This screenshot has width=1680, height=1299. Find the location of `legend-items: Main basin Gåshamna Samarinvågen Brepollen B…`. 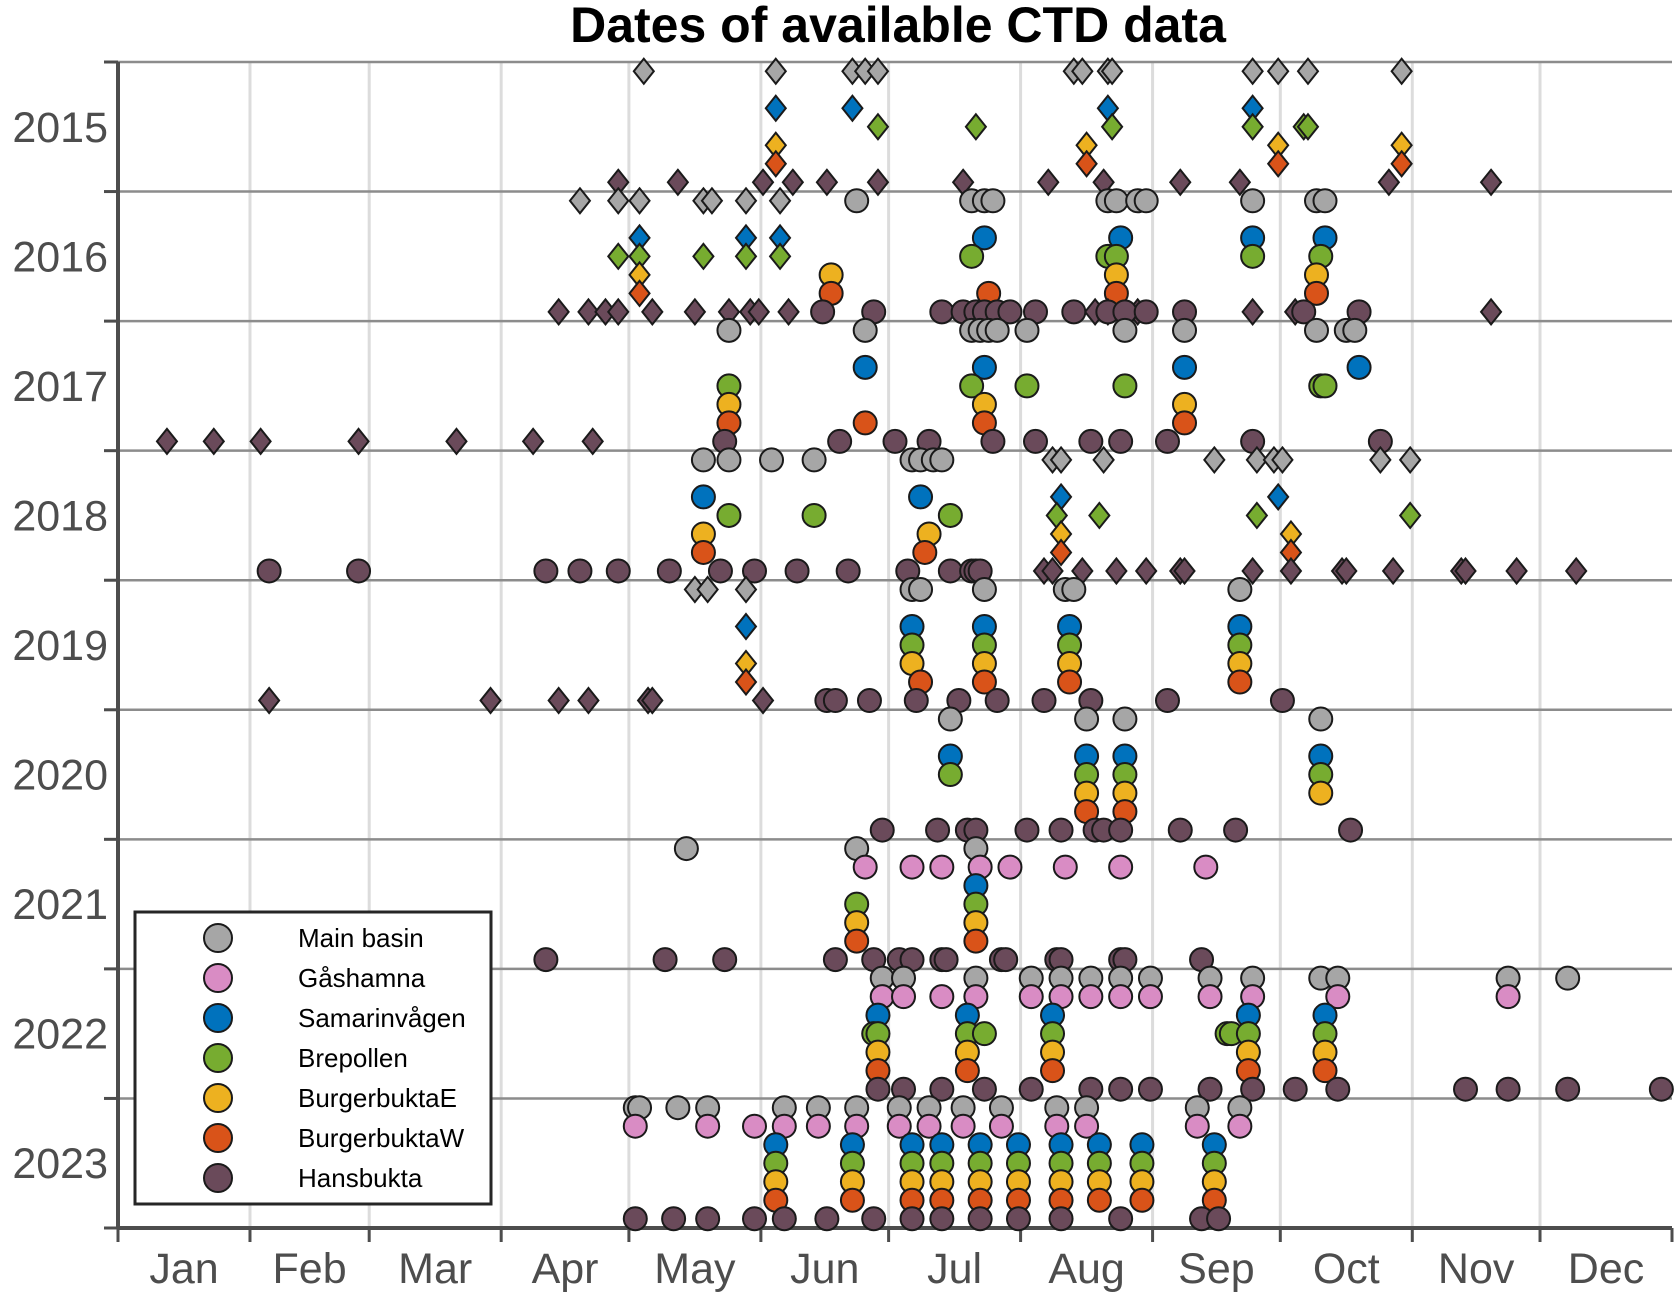

legend-items: Main basin Gåshamna Samarinvågen Brepollen B… is located at coordinates (334, 1058).